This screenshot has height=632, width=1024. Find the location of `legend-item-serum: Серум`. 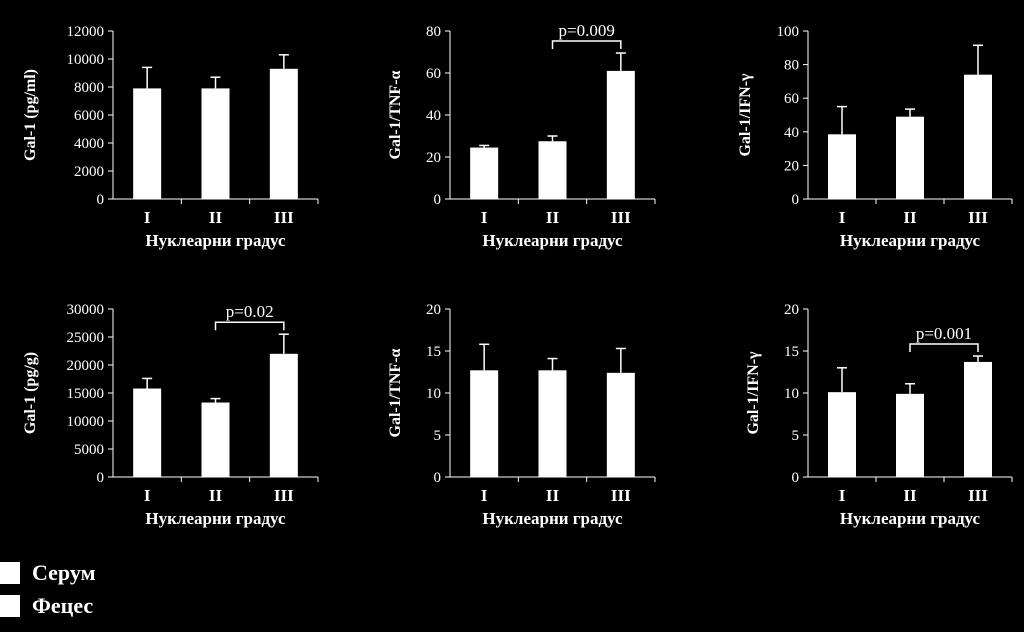

legend-item-serum: Серум is located at coordinates (48, 572).